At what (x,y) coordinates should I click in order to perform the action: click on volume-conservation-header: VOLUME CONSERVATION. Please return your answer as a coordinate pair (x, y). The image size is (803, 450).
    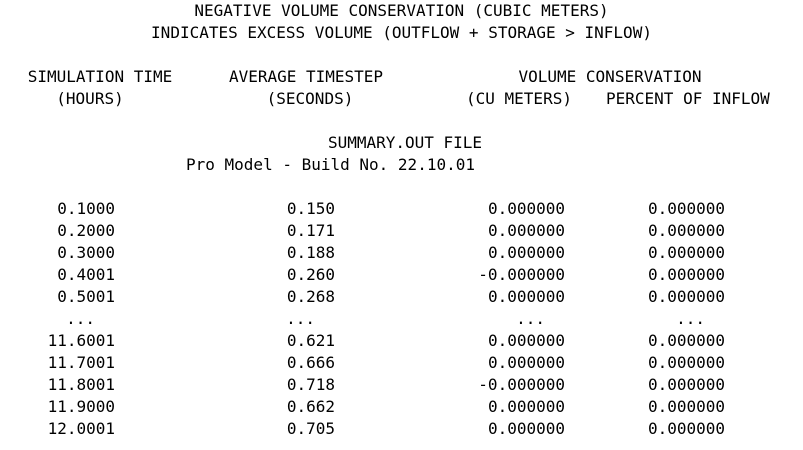
    Looking at the image, I should click on (610, 76).